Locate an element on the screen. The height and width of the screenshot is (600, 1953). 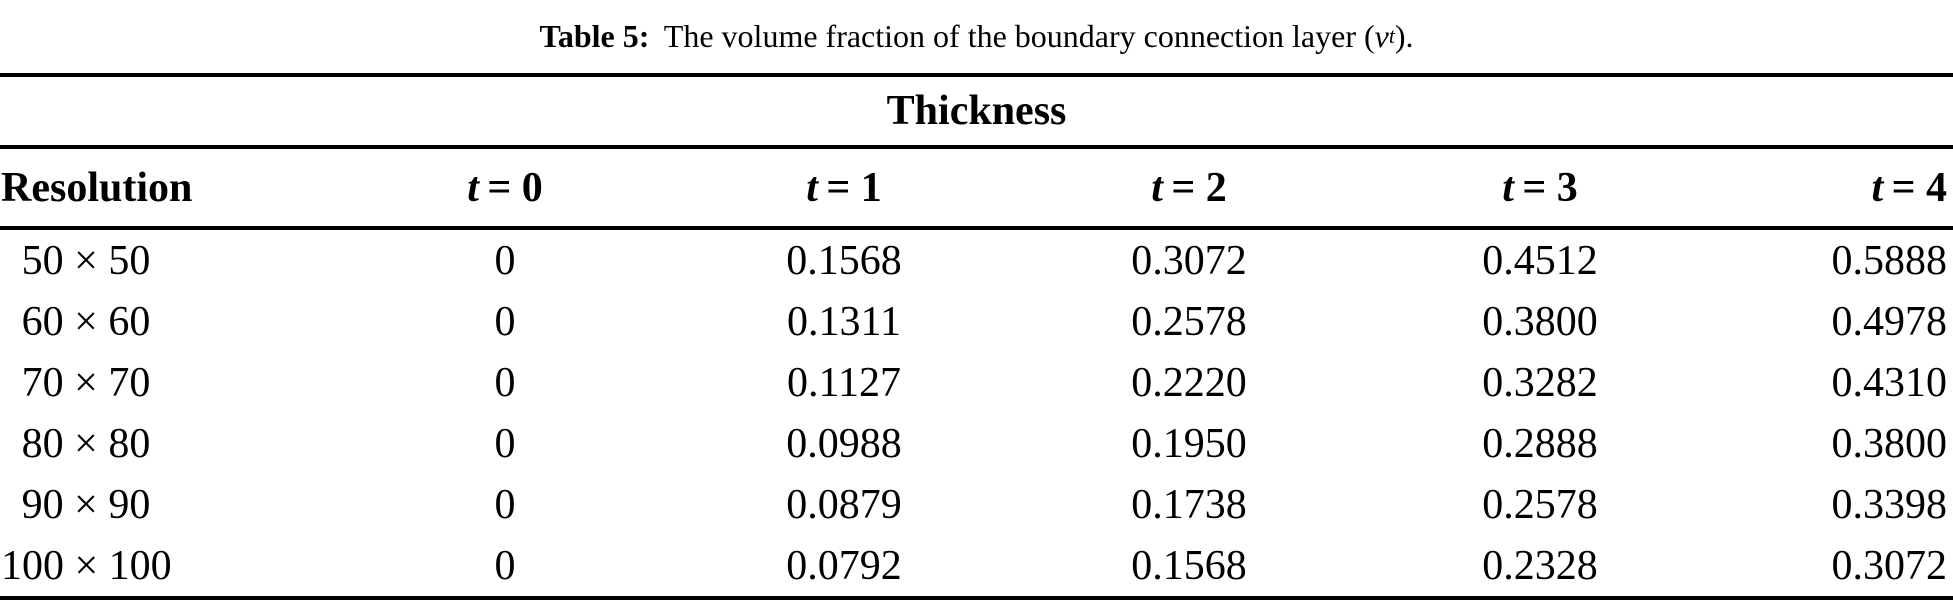
row-label: 100 × 100 is located at coordinates (86, 565).